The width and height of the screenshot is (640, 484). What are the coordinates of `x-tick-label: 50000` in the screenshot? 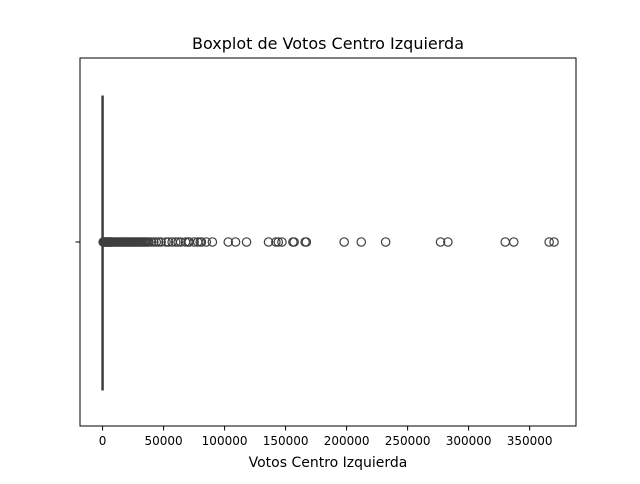 It's located at (163, 441).